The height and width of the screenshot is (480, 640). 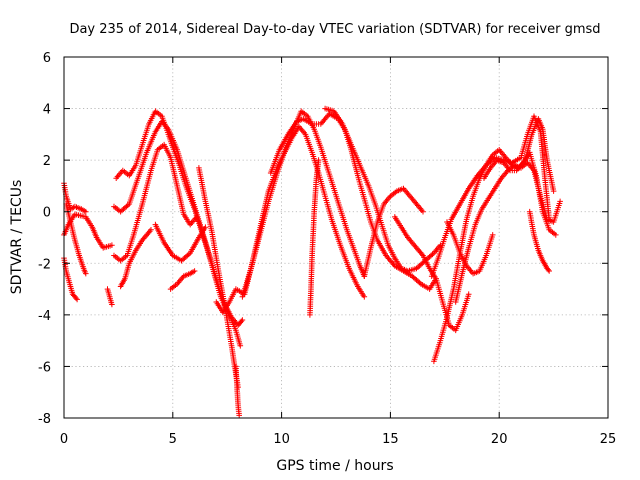 What do you see at coordinates (608, 439) in the screenshot?
I see `x-tick-label: 25` at bounding box center [608, 439].